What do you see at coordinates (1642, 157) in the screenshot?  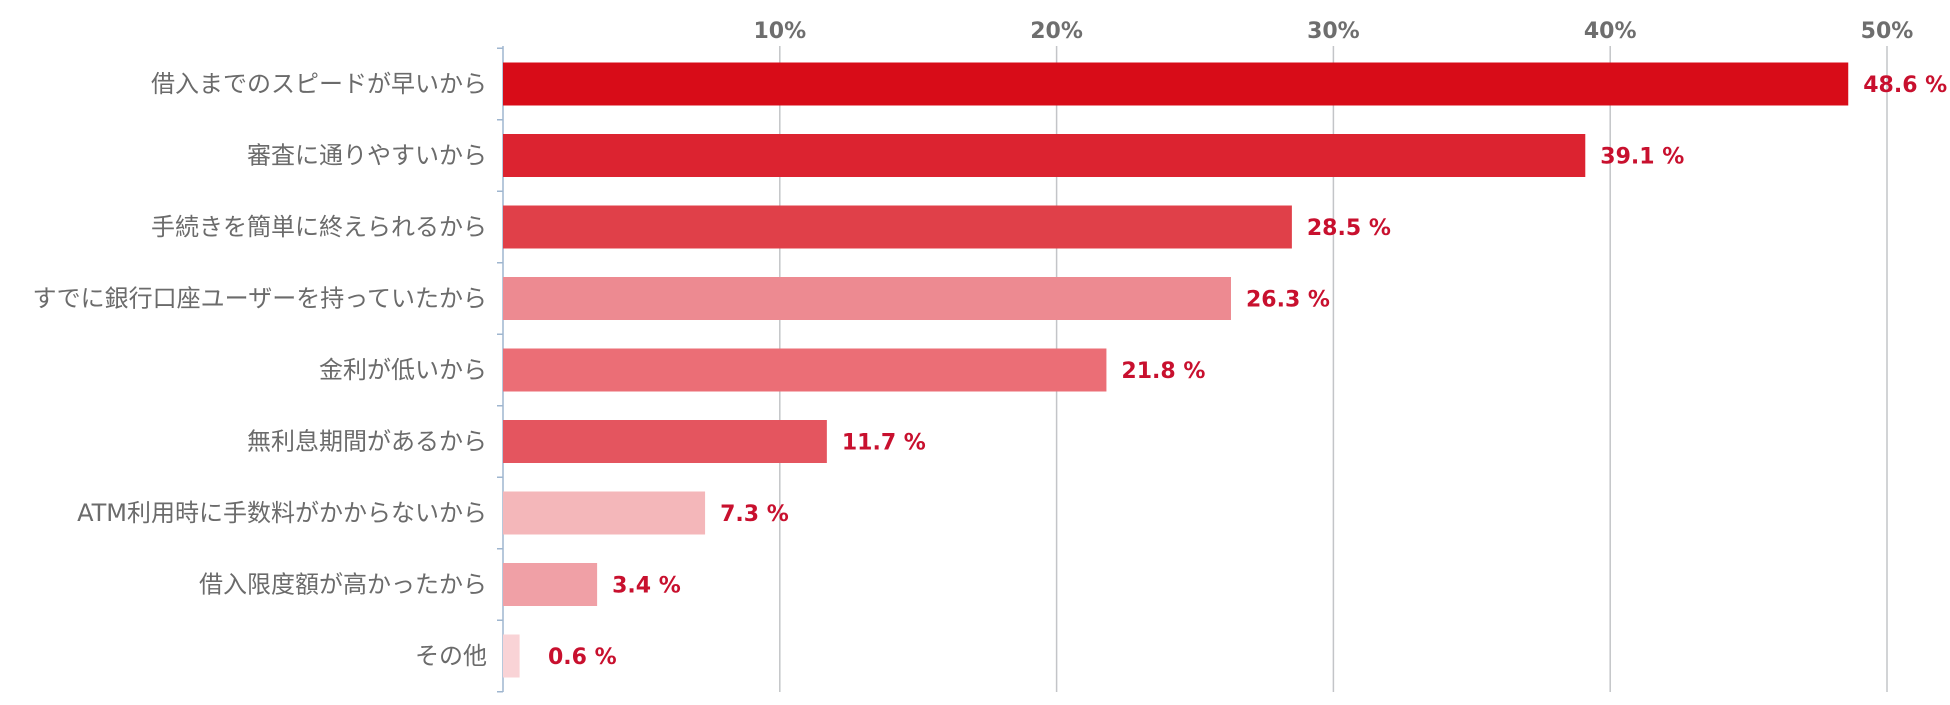 I see `value-label-1: 39.1 %` at bounding box center [1642, 157].